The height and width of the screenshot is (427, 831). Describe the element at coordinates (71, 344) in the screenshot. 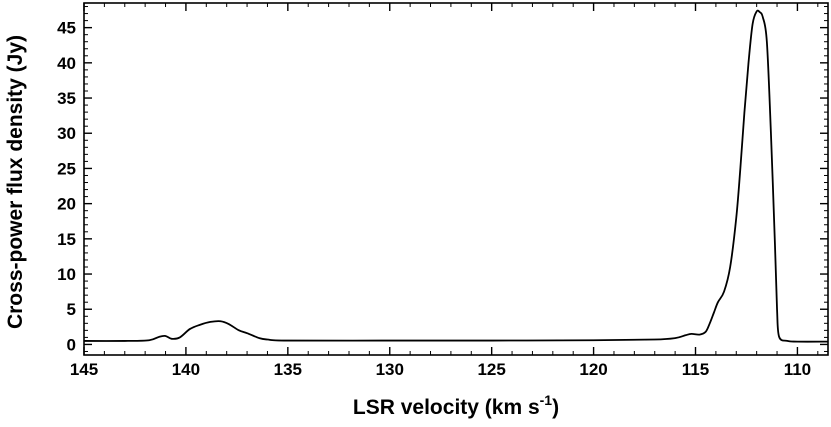

I see `y-tick-label: 0` at that location.